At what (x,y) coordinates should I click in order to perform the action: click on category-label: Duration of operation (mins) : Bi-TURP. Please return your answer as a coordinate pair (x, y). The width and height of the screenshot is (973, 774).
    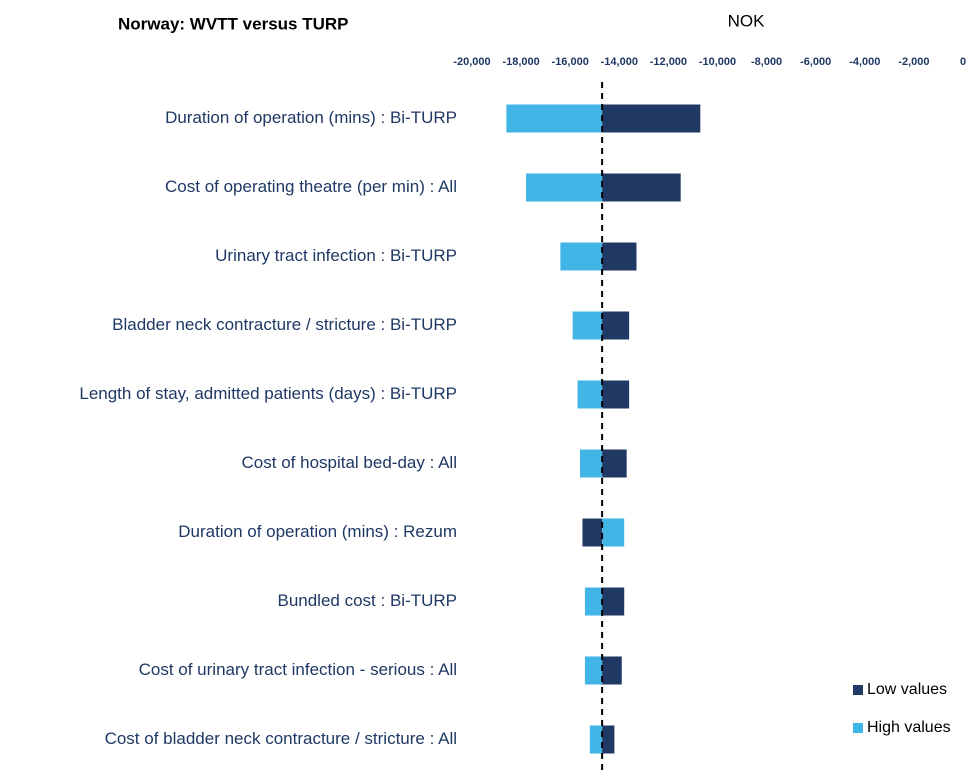
    Looking at the image, I should click on (311, 117).